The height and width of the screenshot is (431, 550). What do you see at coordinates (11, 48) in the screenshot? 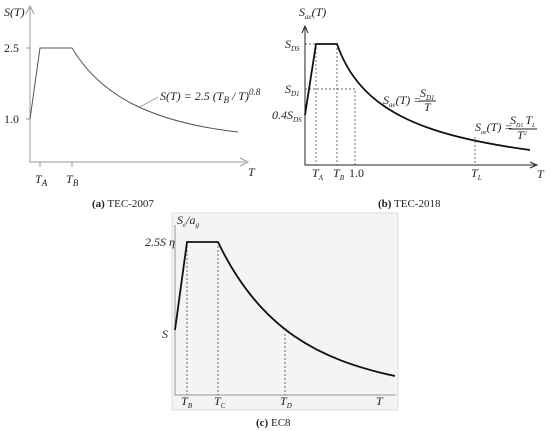
I see `y-tick: 2.5` at bounding box center [11, 48].